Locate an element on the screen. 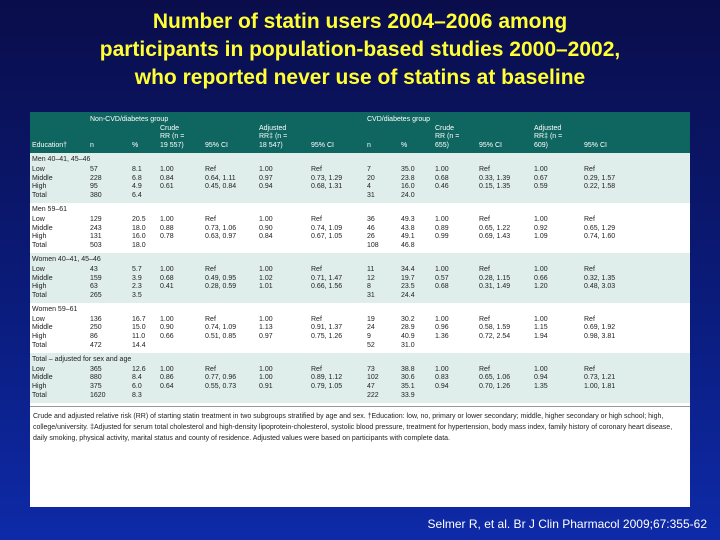  header-crude-n: 655) is located at coordinates (455, 147).